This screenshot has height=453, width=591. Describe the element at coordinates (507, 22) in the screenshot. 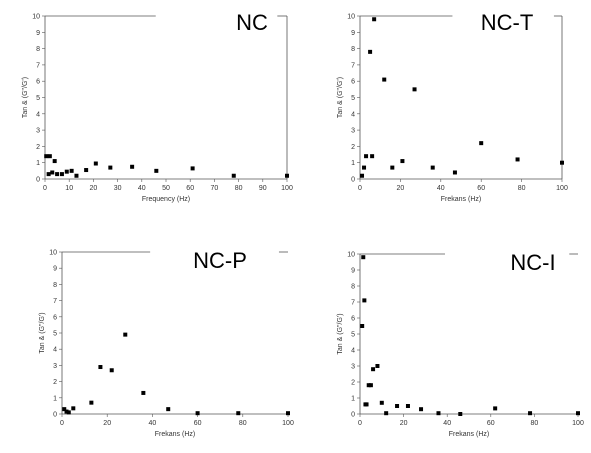

I see `chart-title: NC-T` at that location.